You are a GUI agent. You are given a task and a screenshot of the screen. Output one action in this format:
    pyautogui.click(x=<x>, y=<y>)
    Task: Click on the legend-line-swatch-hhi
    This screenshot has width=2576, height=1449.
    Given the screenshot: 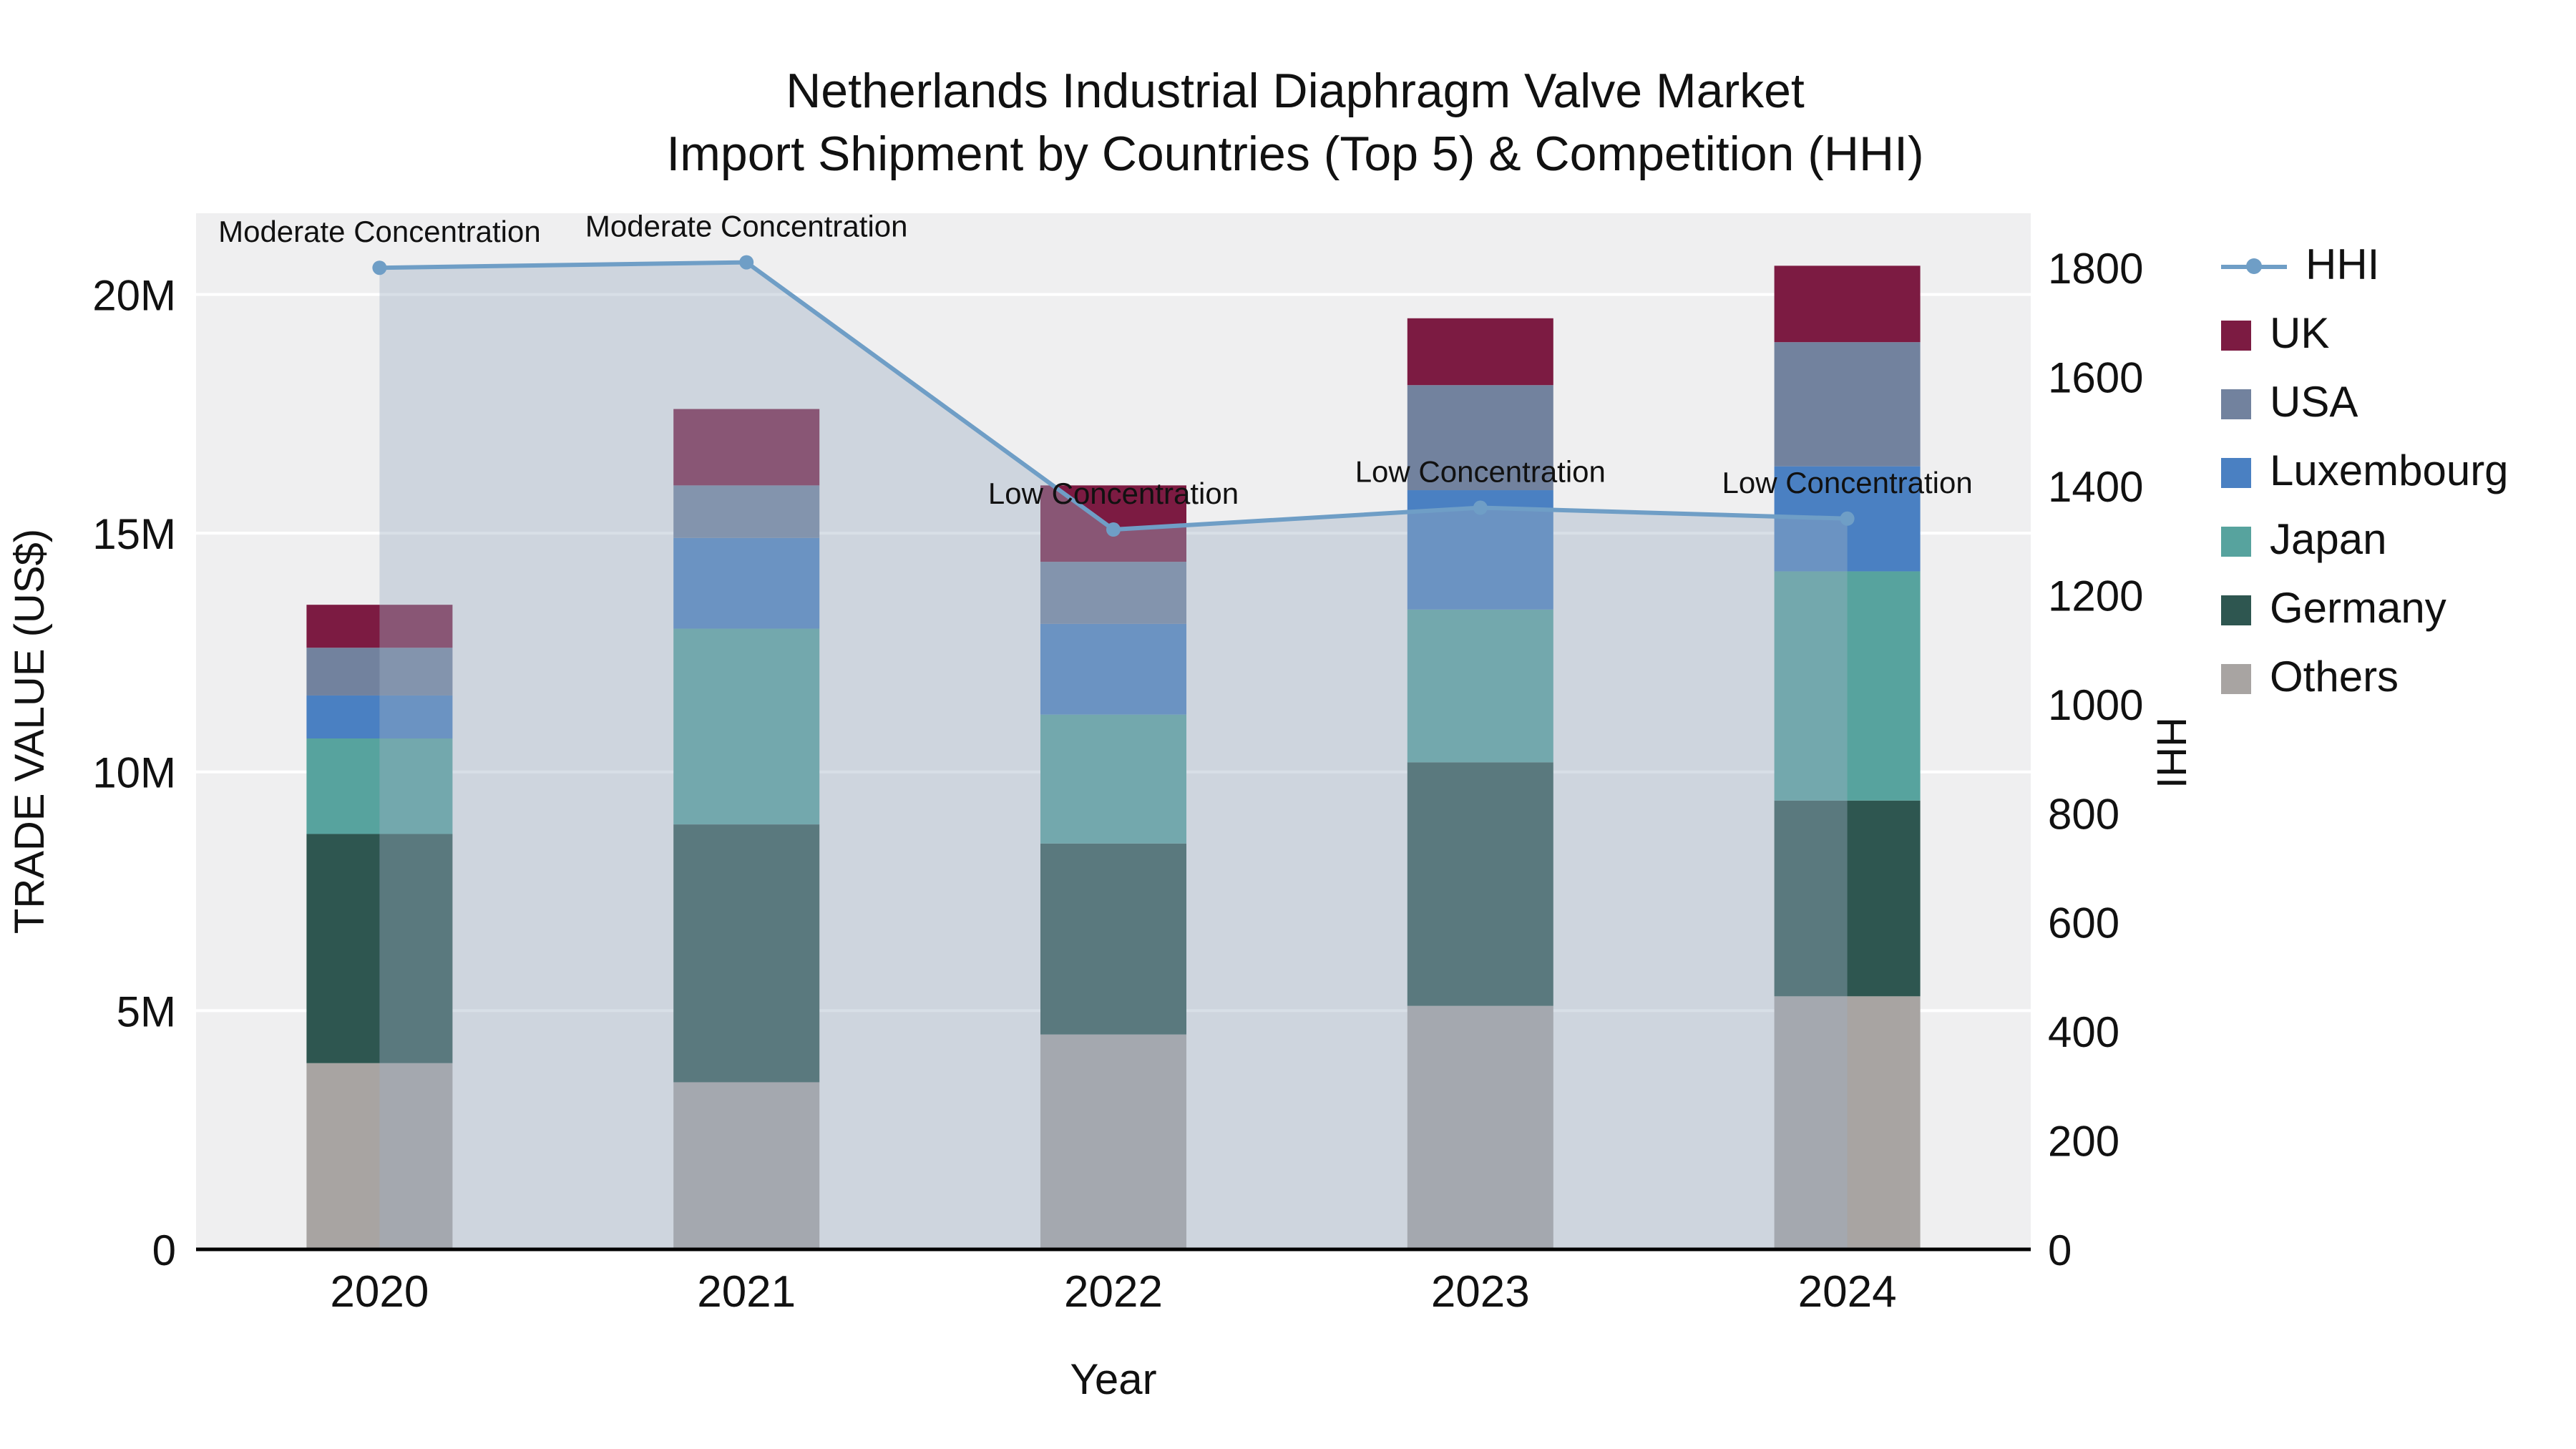 What is the action you would take?
    pyautogui.click(x=2254, y=266)
    